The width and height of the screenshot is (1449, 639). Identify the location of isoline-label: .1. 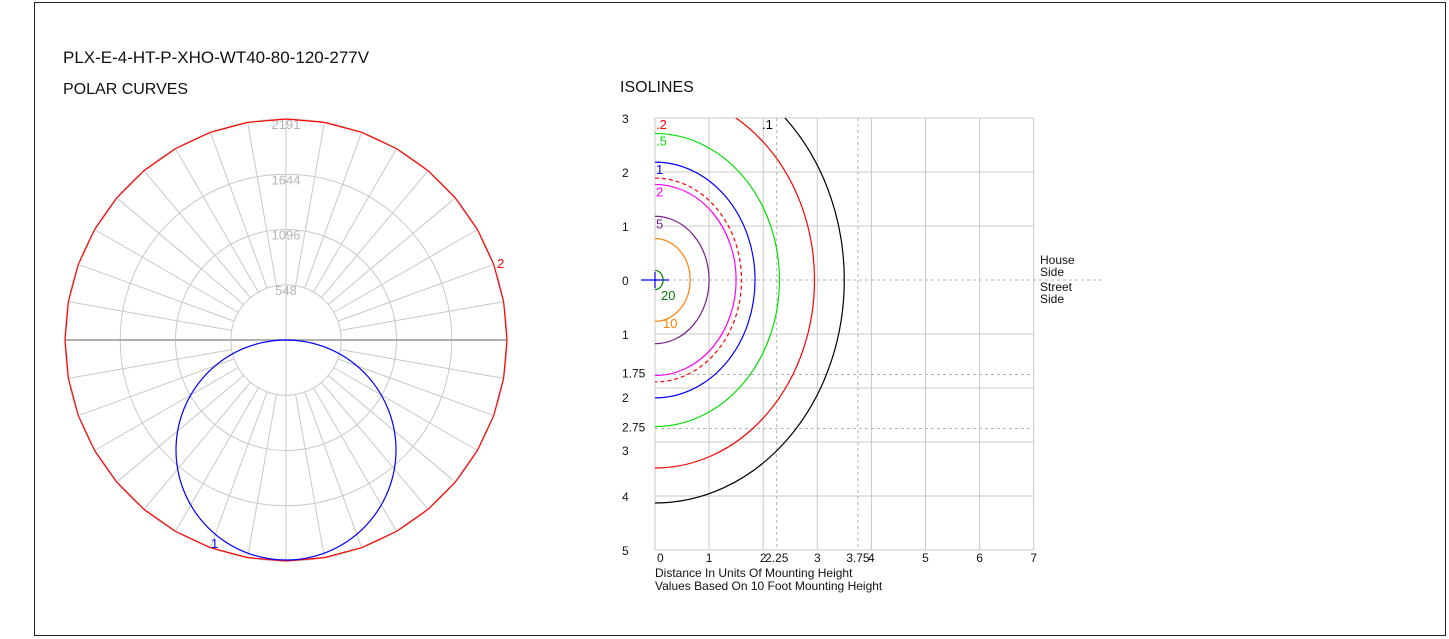
(767, 124).